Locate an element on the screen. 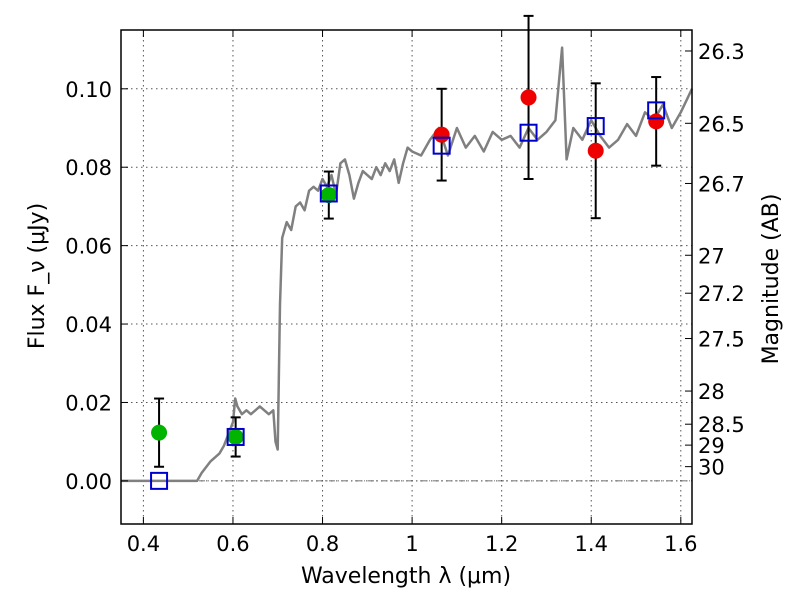  x-tick-label: 1.4 is located at coordinates (591, 544).